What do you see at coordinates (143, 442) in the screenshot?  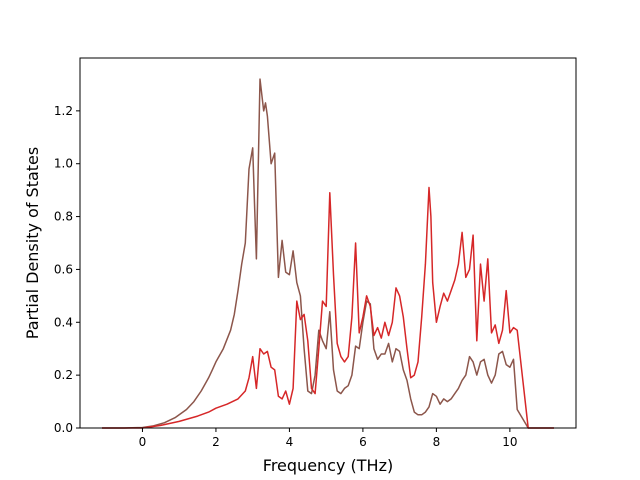 I see `x-tick-label: 0` at bounding box center [143, 442].